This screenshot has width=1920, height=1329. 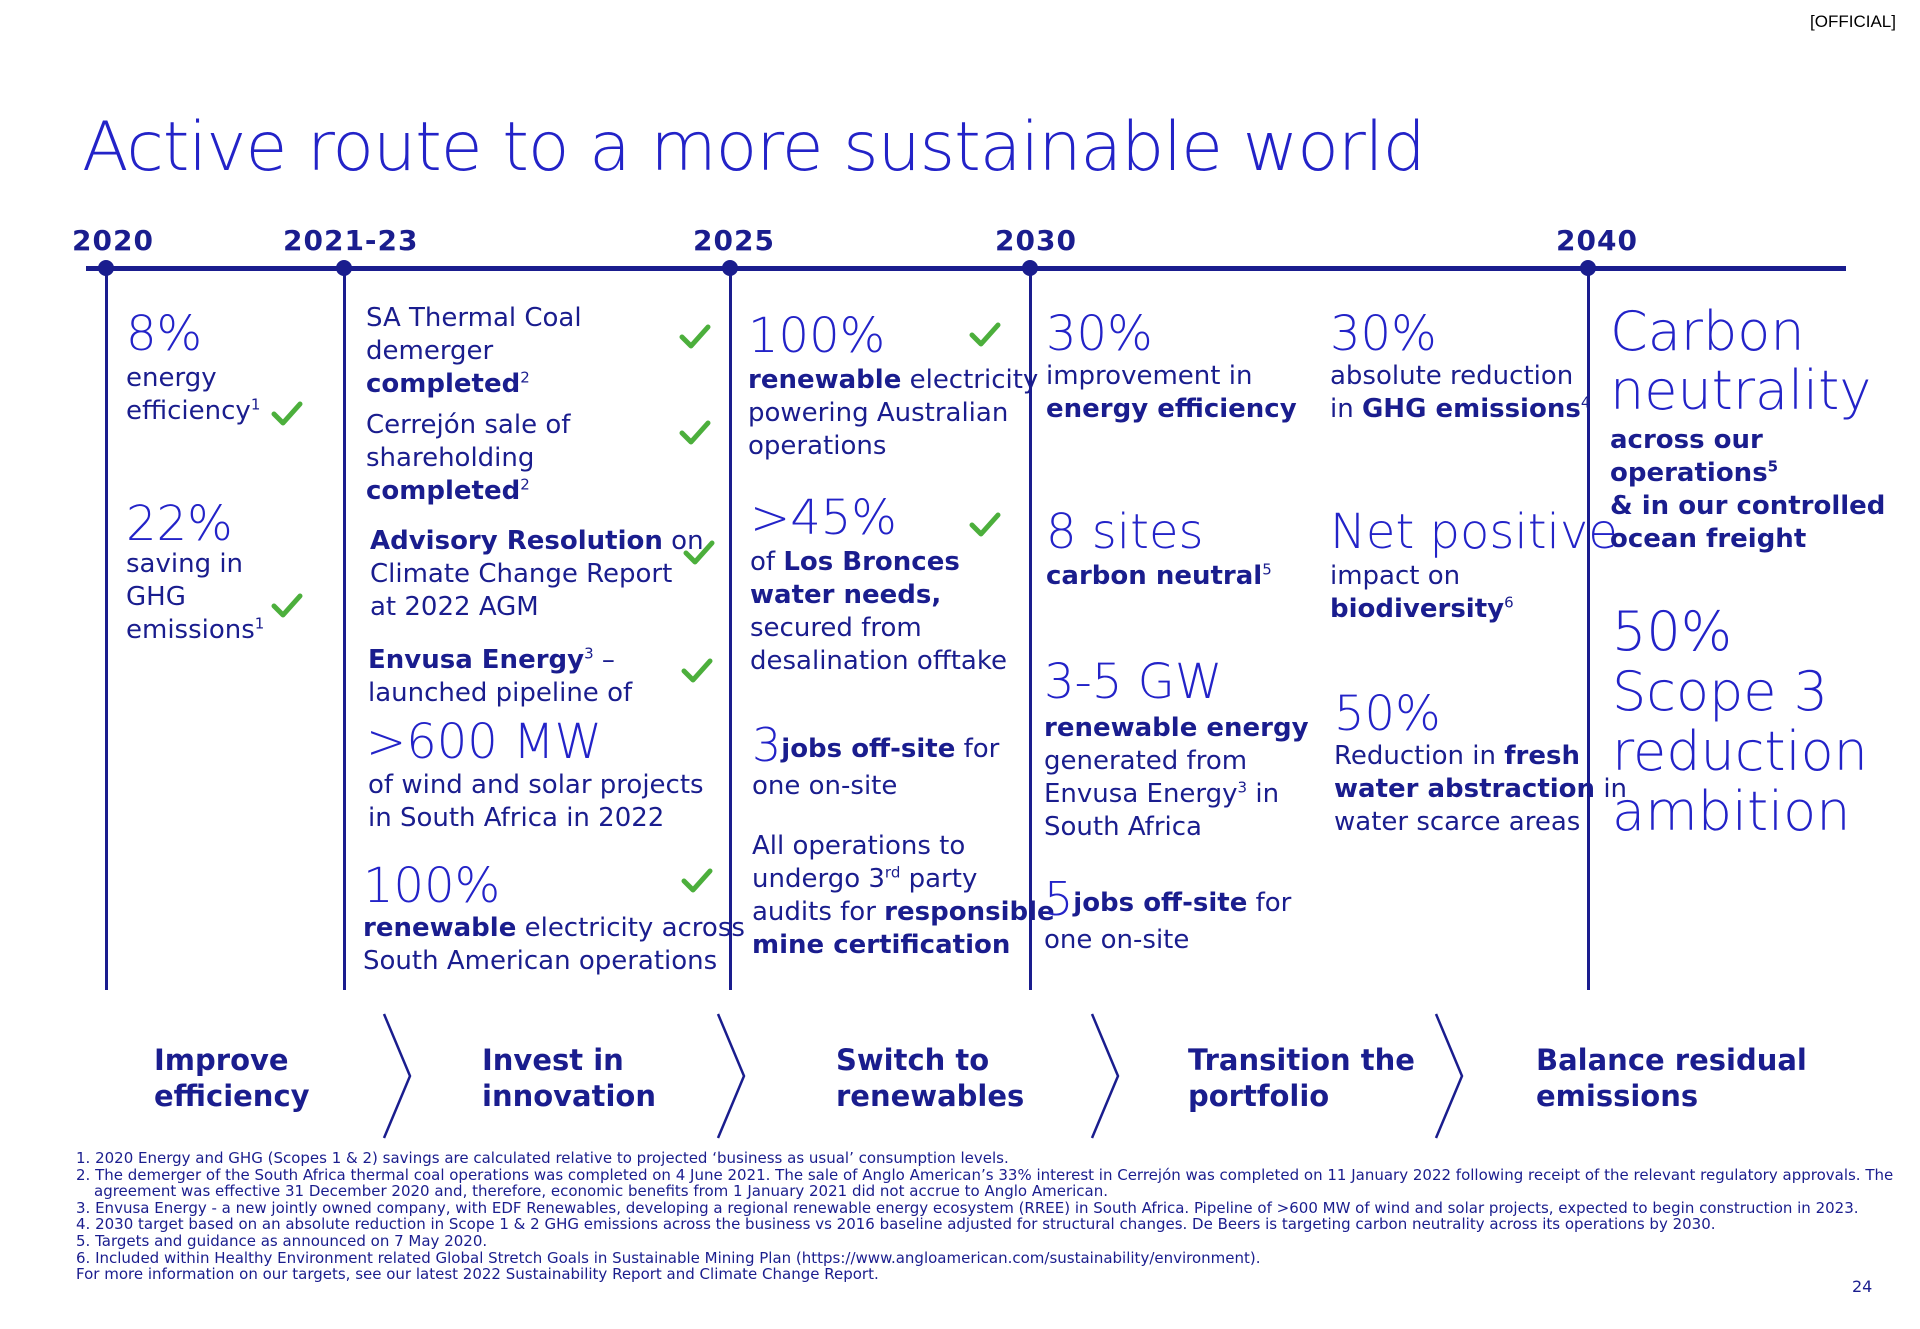 What do you see at coordinates (232, 1078) in the screenshot?
I see `phase-improve-efficiency: Improve efficiency` at bounding box center [232, 1078].